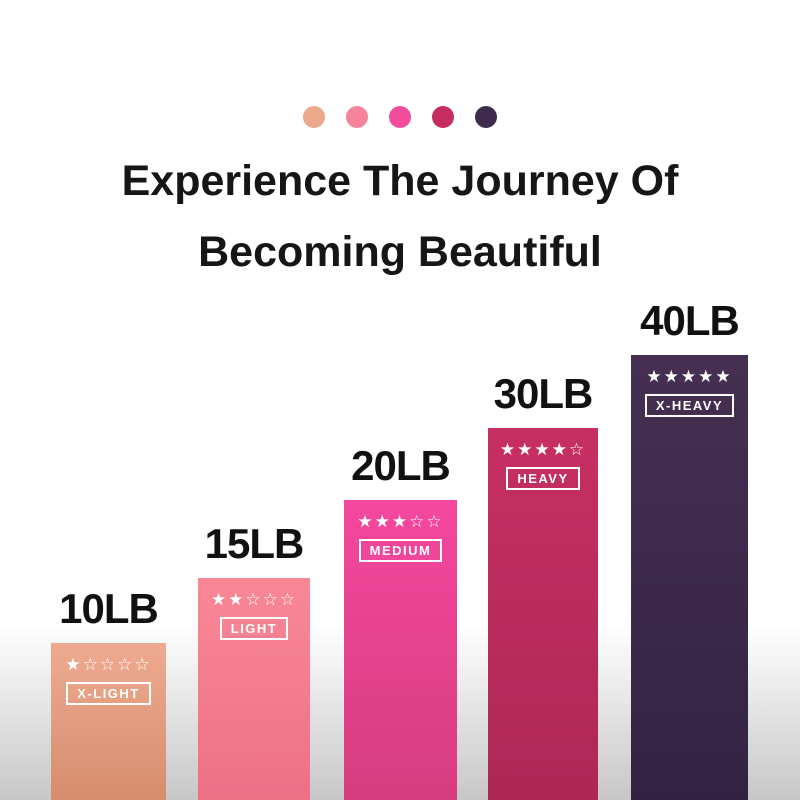 The image size is (800, 800). What do you see at coordinates (400, 550) in the screenshot?
I see `resistance-level-badge: MEDIUM` at bounding box center [400, 550].